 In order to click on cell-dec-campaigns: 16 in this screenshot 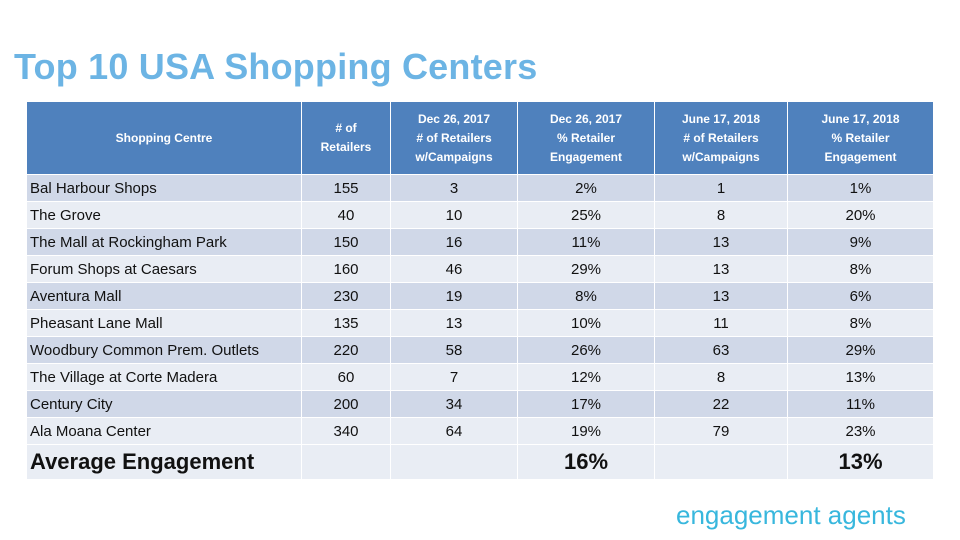, I will do `click(454, 242)`.